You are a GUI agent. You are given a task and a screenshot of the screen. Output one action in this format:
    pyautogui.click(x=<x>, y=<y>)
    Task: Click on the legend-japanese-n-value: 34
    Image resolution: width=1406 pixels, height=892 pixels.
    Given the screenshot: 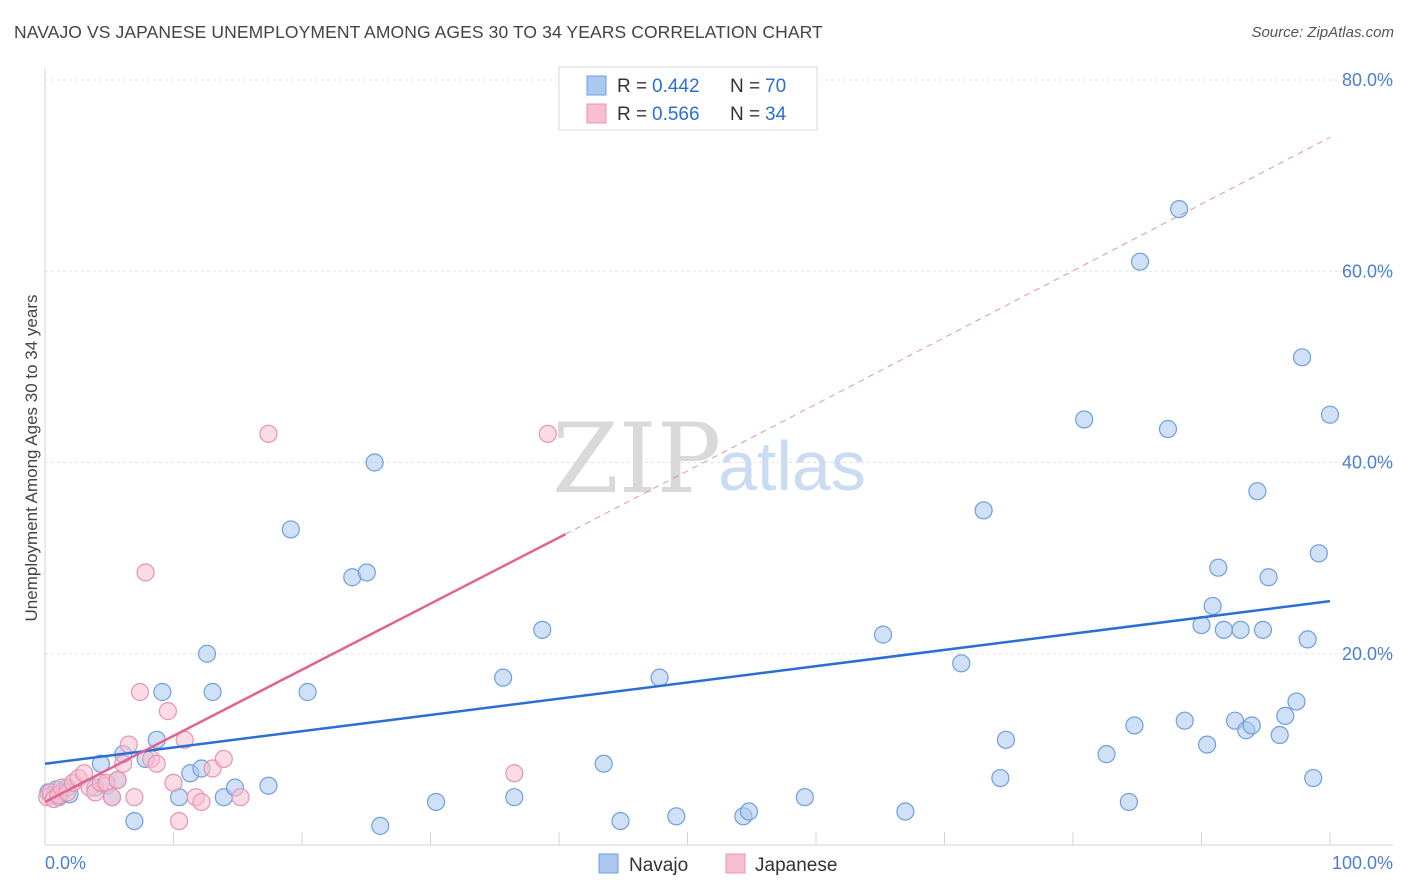 What is the action you would take?
    pyautogui.click(x=776, y=114)
    